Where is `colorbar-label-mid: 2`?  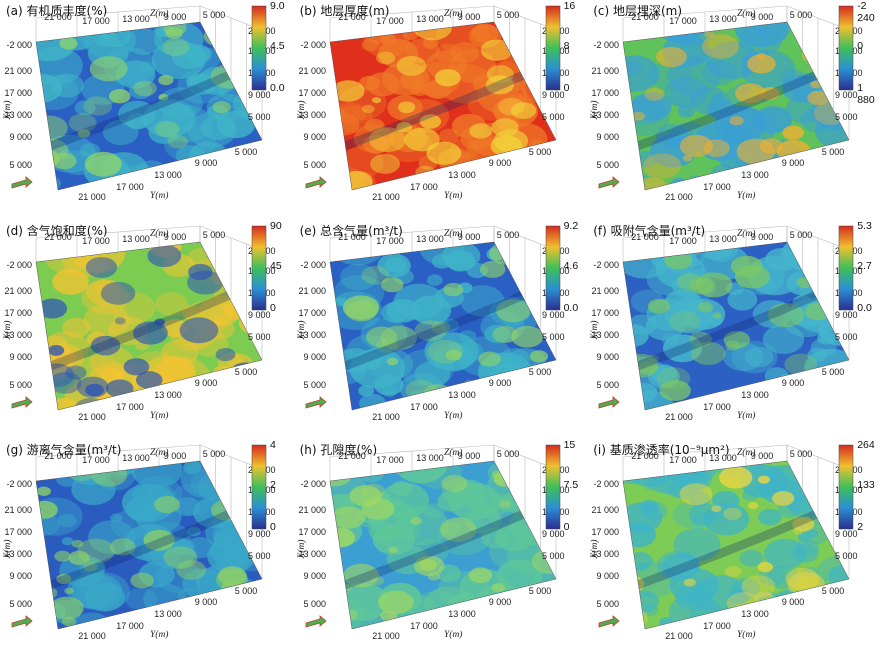
colorbar-label-mid: 2 is located at coordinates (273, 485).